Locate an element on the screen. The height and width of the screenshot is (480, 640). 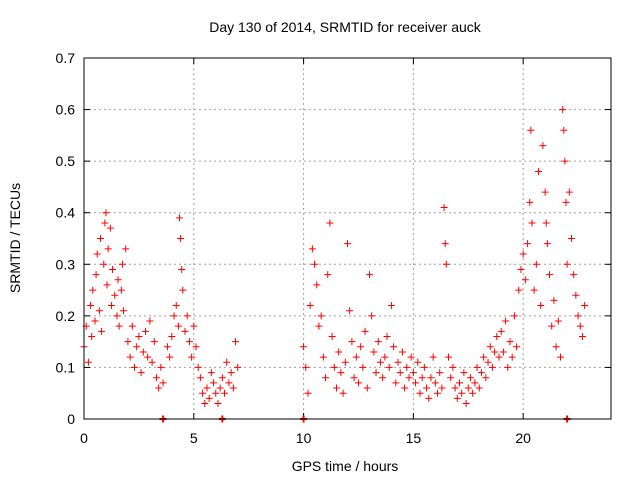
x-tick-label: 5 is located at coordinates (194, 438).